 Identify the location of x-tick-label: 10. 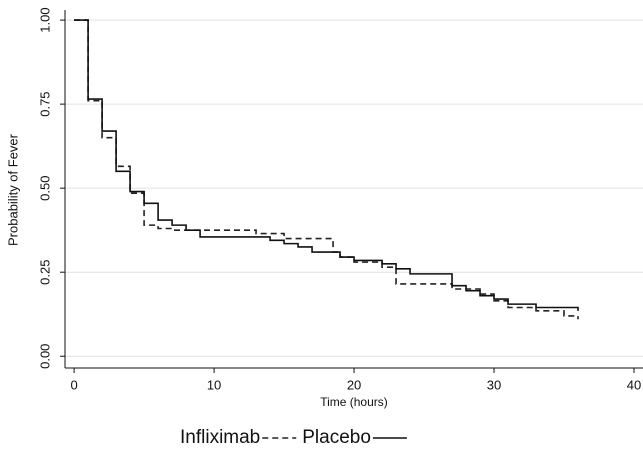
(214, 384).